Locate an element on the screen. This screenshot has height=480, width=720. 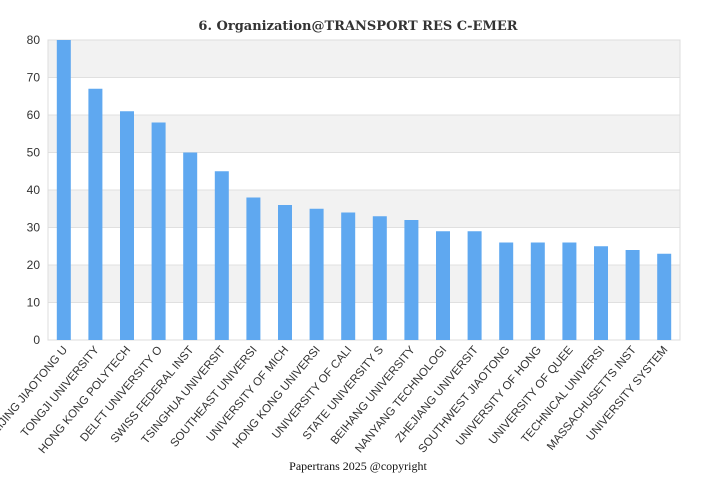
y-tick-label: 50 is located at coordinates (34, 153).